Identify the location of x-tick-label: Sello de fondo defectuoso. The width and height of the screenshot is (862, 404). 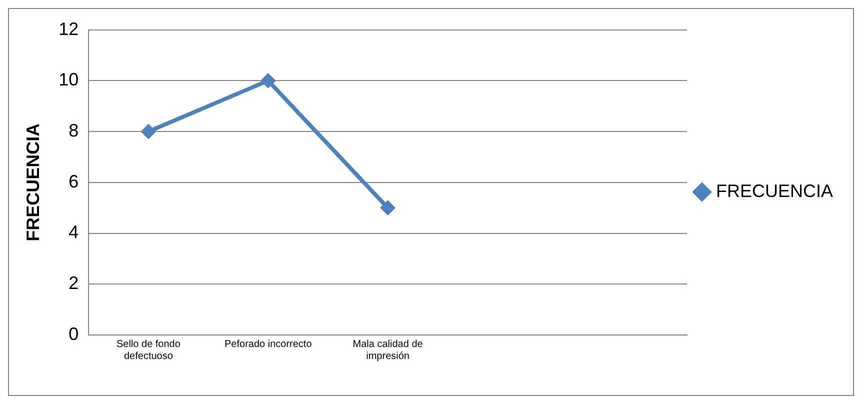
(148, 350).